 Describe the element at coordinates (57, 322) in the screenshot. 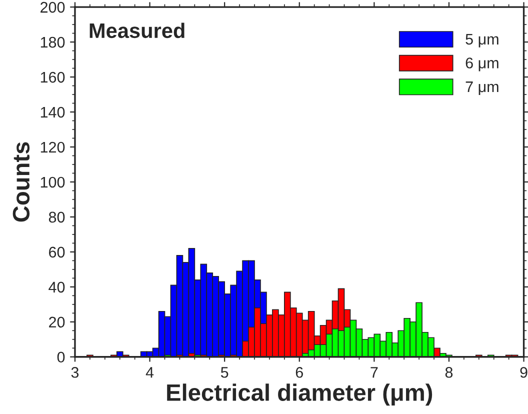

I see `y-tick-label: 20` at that location.